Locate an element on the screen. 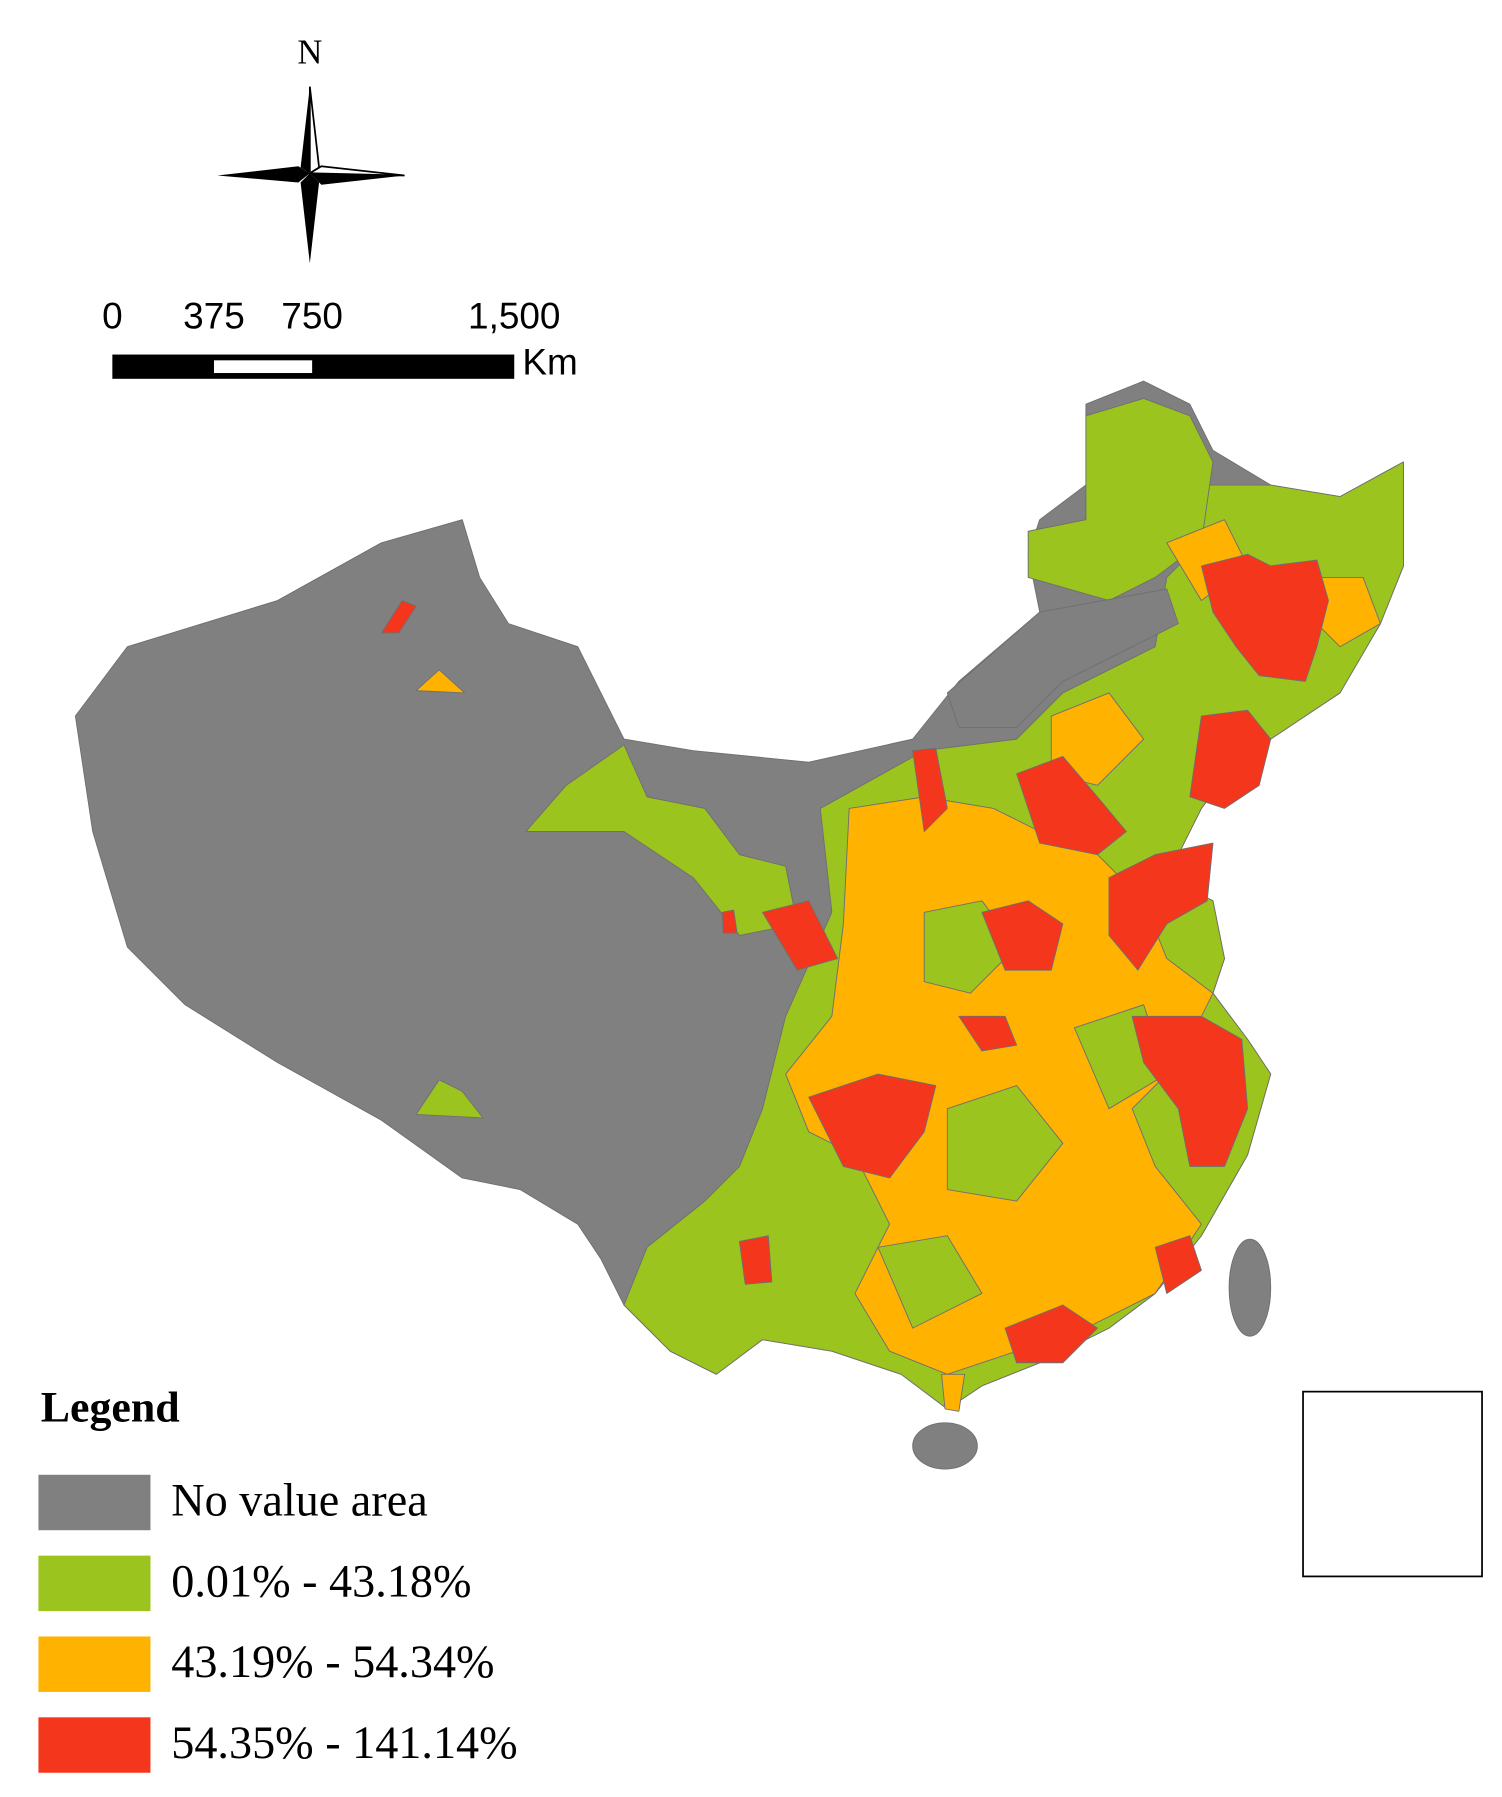 The width and height of the screenshot is (1502, 1797). scale-unit: Km is located at coordinates (549, 362).